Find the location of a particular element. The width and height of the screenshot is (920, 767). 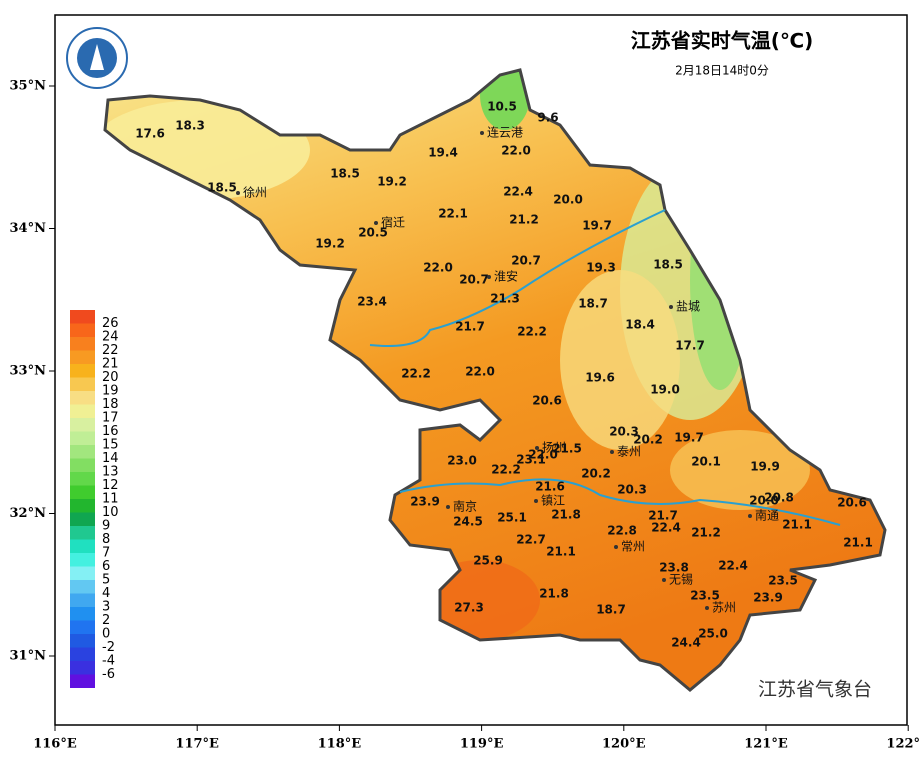

y-tick-label: 33°N is located at coordinates (28, 371).